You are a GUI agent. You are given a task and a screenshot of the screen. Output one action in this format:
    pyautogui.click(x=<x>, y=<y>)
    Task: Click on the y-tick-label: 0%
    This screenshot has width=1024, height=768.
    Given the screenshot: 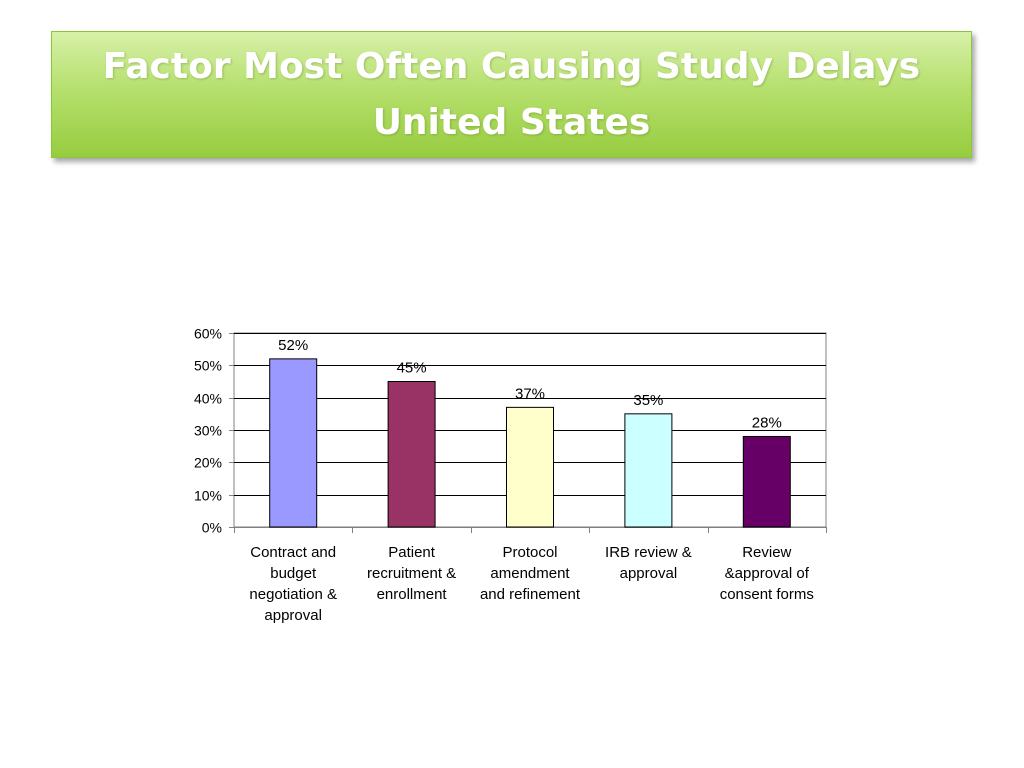 What is the action you would take?
    pyautogui.click(x=212, y=528)
    